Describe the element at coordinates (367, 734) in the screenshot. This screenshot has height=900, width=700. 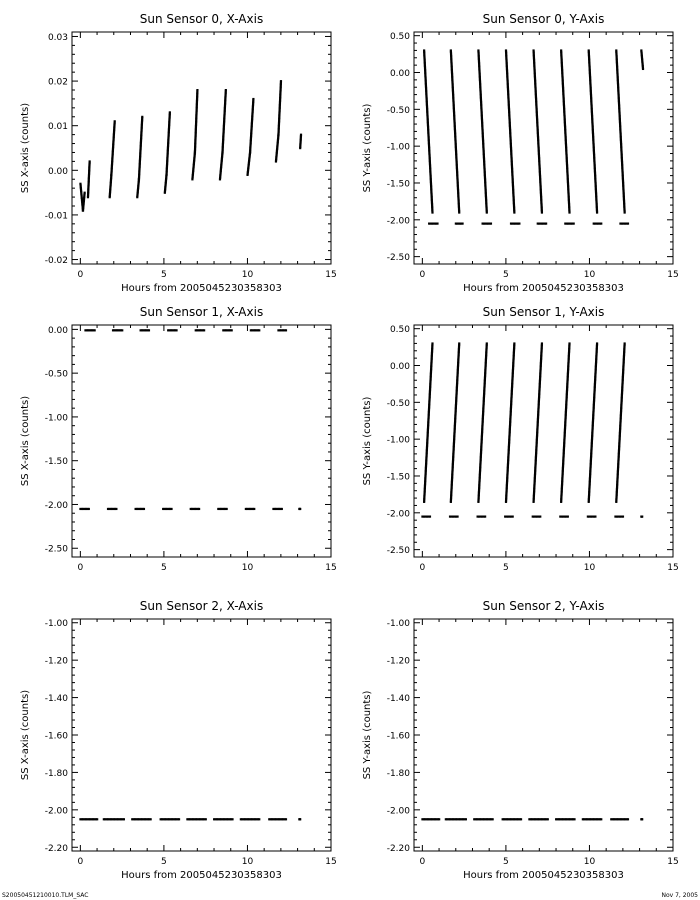
I see `y-axis-label: SS Y-axis (counts)` at that location.